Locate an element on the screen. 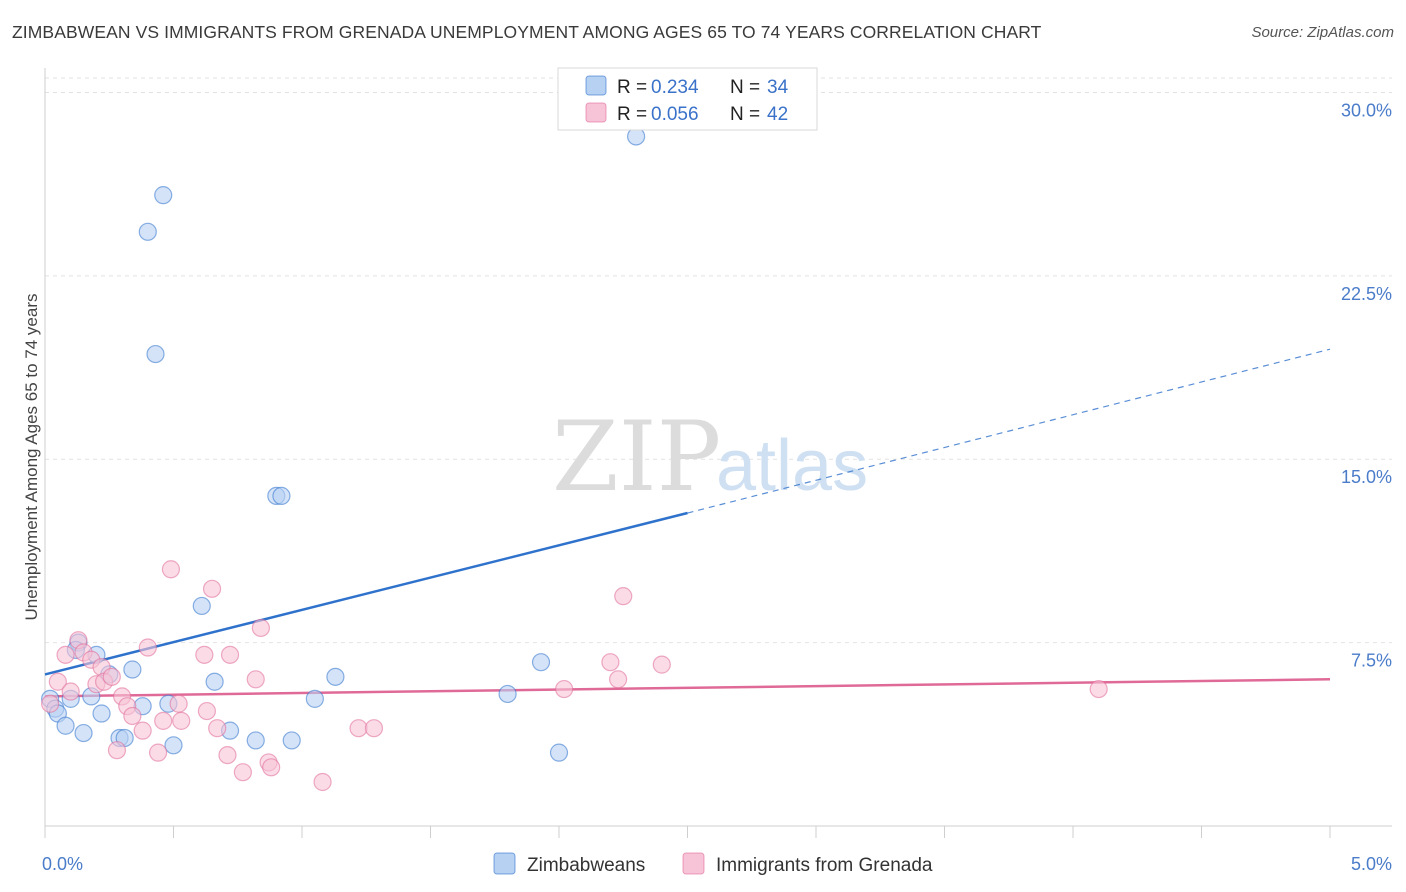 This screenshot has height=892, width=1406. y-tick-label-1: 15.0% is located at coordinates (1366, 477).